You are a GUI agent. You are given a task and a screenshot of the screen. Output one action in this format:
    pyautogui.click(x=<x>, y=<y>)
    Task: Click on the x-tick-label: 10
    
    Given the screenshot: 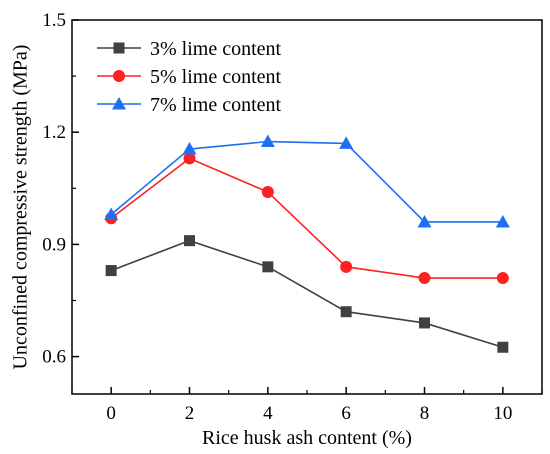 What is the action you would take?
    pyautogui.click(x=502, y=413)
    